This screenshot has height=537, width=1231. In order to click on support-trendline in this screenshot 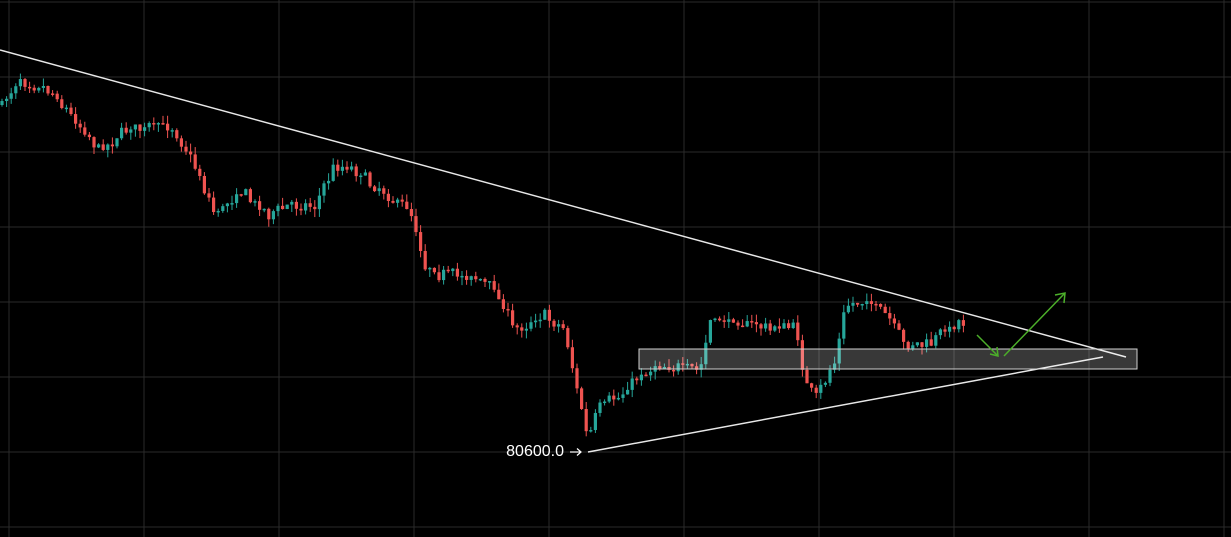, I will do `click(845, 404)`.